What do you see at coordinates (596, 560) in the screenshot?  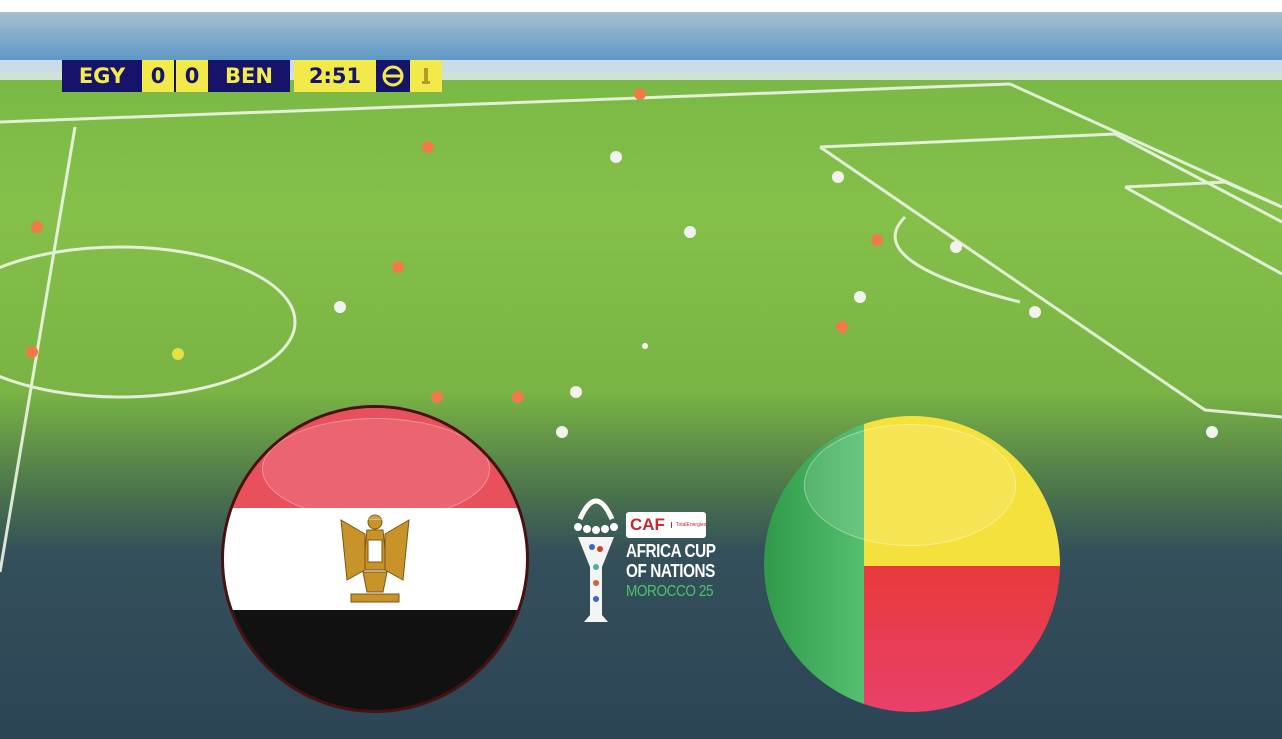 I see `afcon-trophy-icon` at bounding box center [596, 560].